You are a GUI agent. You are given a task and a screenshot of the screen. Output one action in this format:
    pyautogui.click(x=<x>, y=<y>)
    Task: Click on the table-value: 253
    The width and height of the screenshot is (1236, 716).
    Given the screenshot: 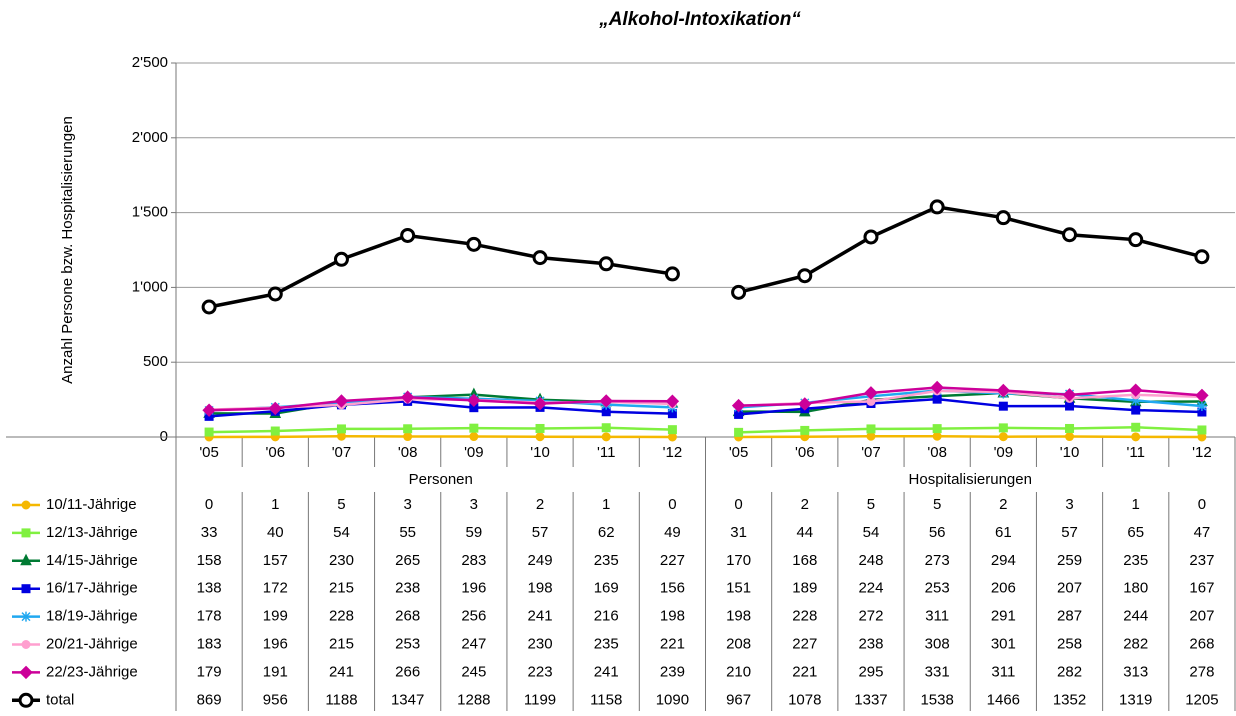 What is the action you would take?
    pyautogui.click(x=407, y=643)
    